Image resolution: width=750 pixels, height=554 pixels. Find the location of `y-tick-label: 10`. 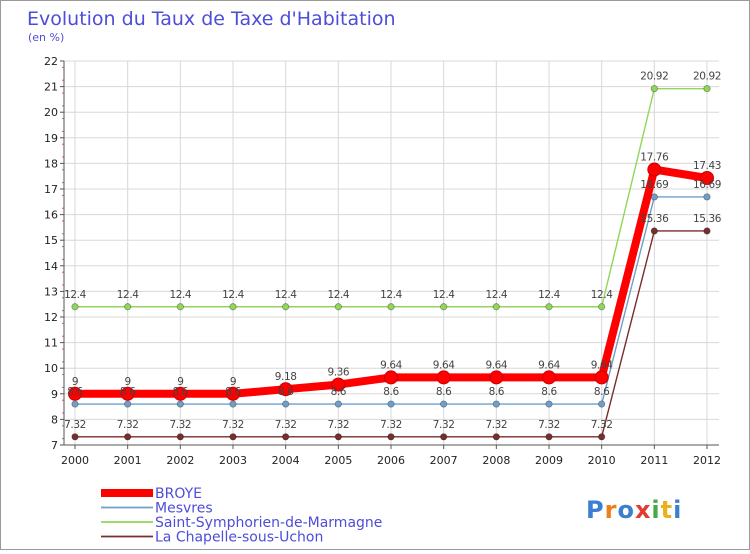

y-tick-label: 10 is located at coordinates (51, 368).